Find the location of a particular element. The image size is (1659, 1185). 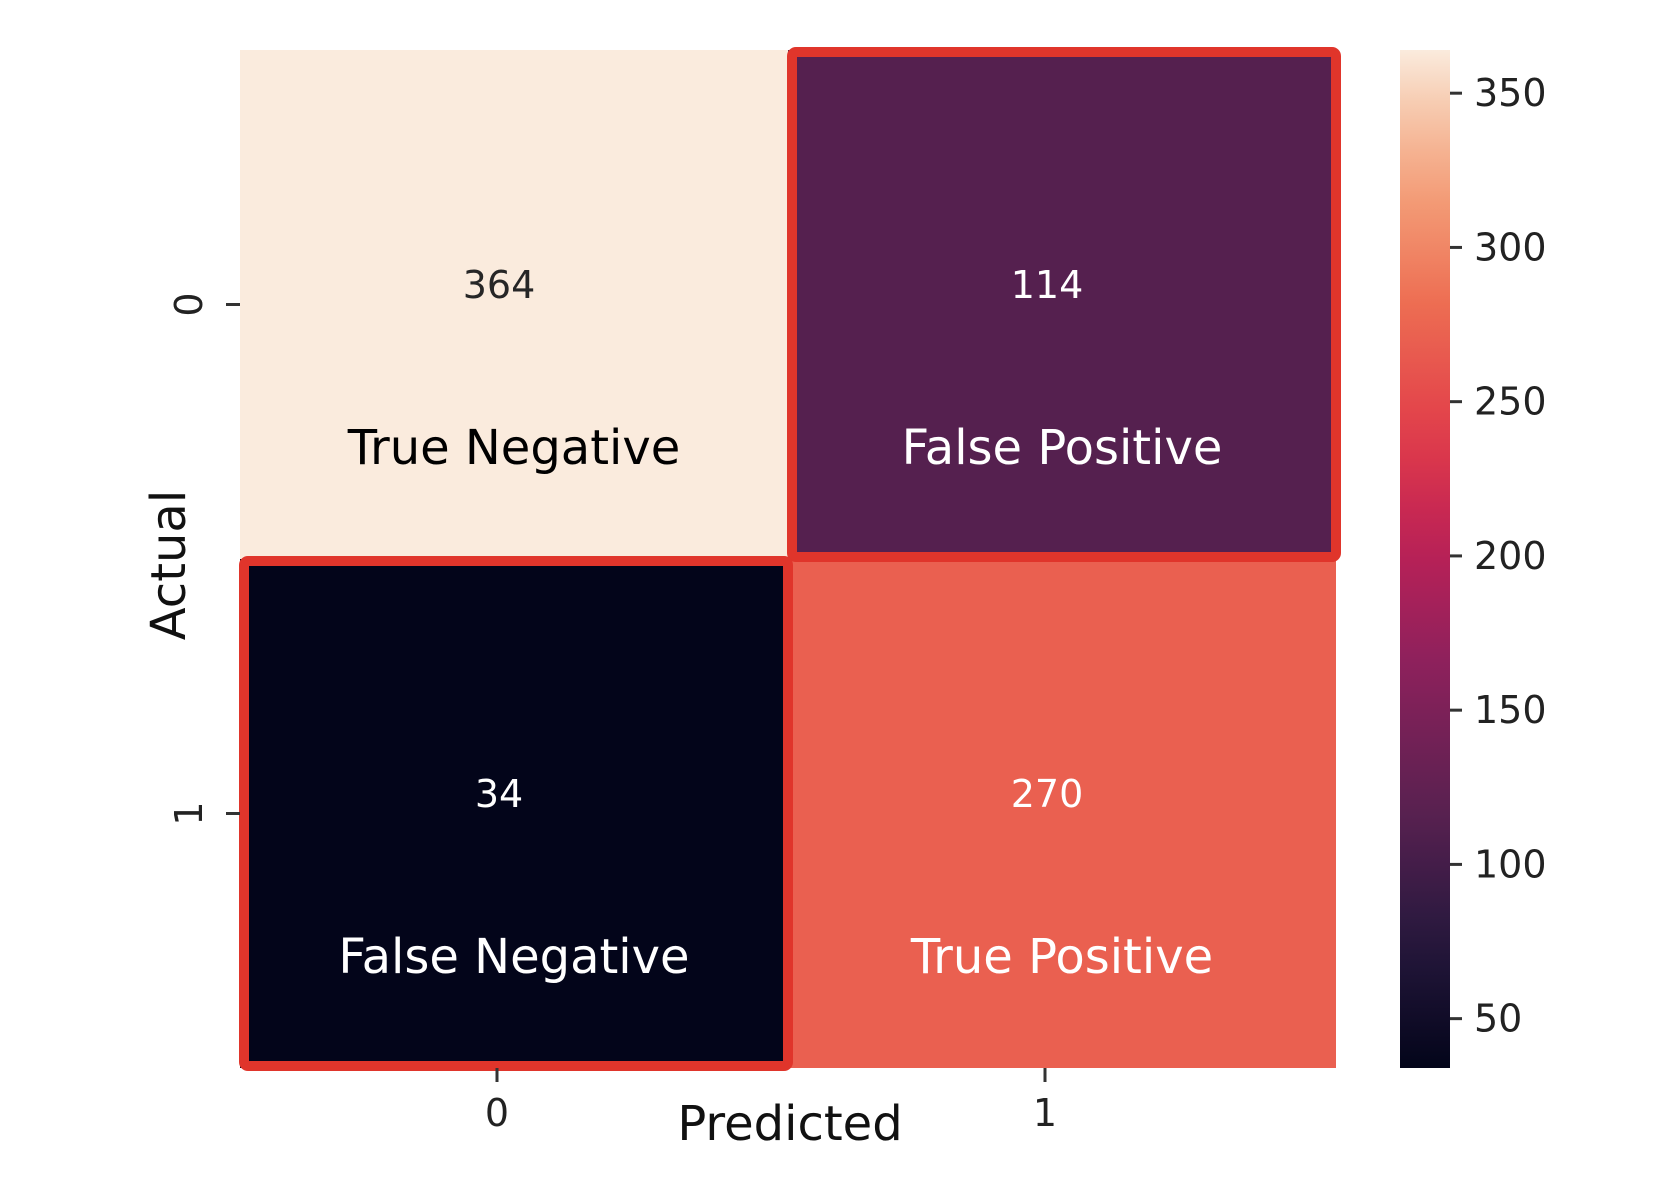

colorbar-tick-label-3: 200 is located at coordinates (1510, 556).